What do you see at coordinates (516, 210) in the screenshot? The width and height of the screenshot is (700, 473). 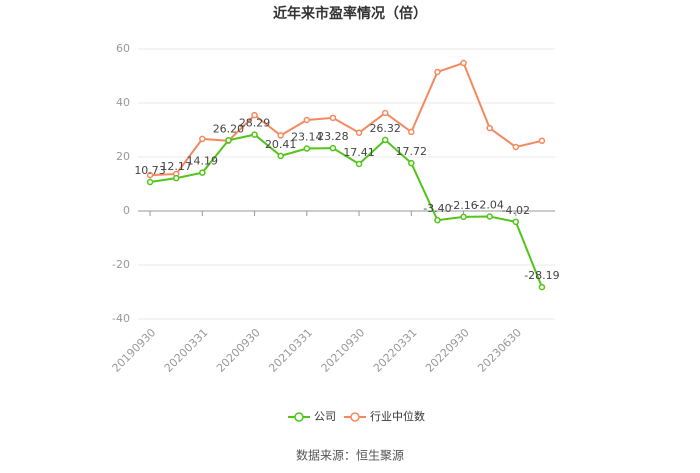 I see `data-label: -4.02` at bounding box center [516, 210].